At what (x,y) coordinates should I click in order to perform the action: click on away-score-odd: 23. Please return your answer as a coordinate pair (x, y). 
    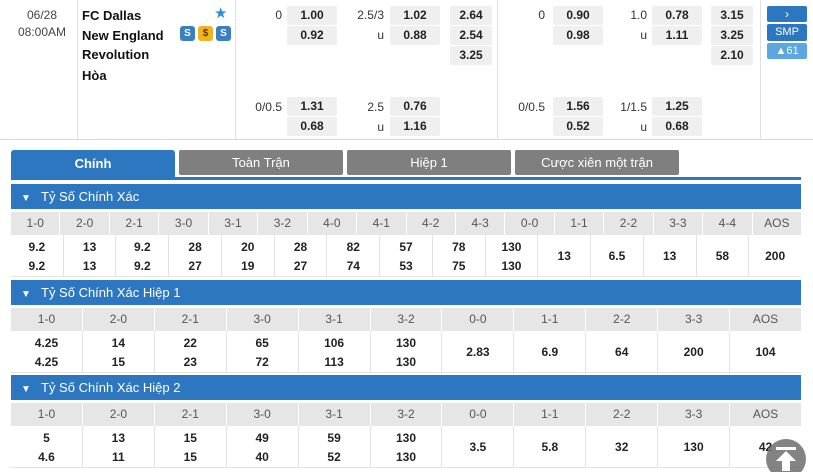
    Looking at the image, I should click on (190, 362).